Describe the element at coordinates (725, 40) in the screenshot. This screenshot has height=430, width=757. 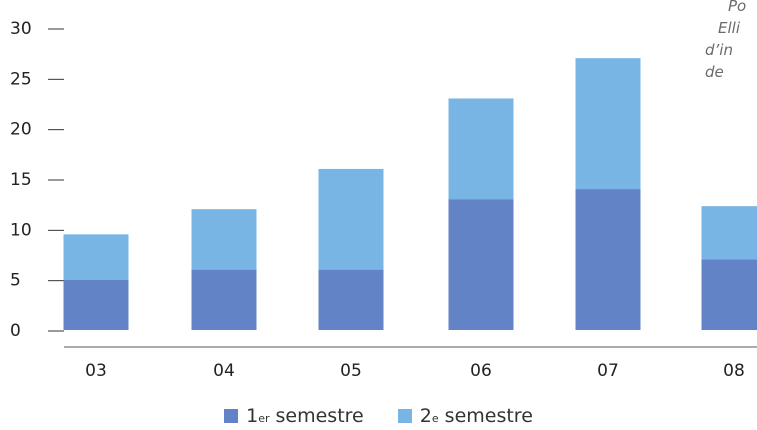
I see `clipped-annotation: Po Elli d’in de` at that location.